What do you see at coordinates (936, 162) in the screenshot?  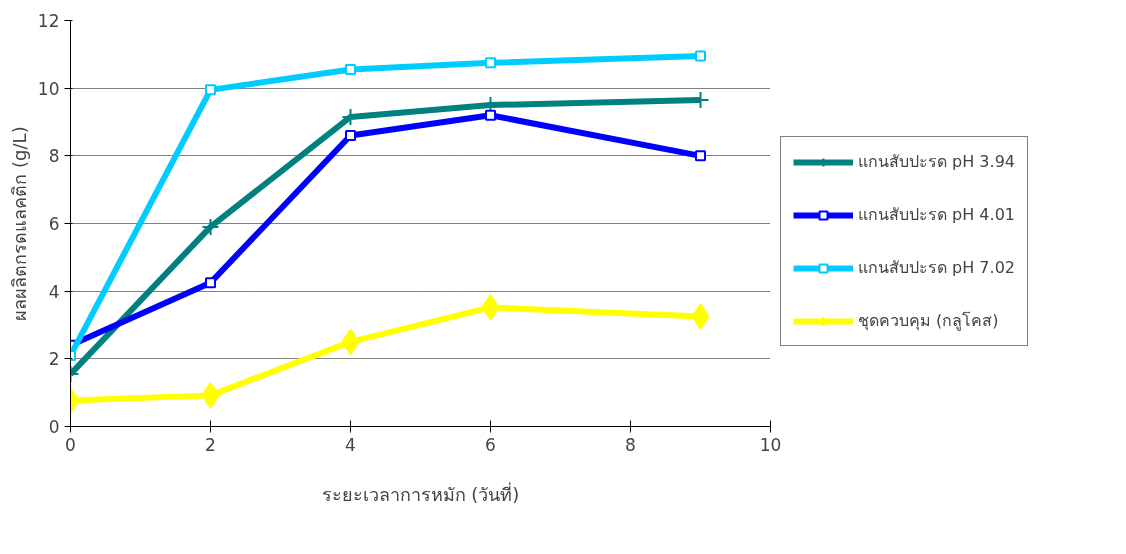 I see `legend-label: แกนสับปะรด pH 3.94` at bounding box center [936, 162].